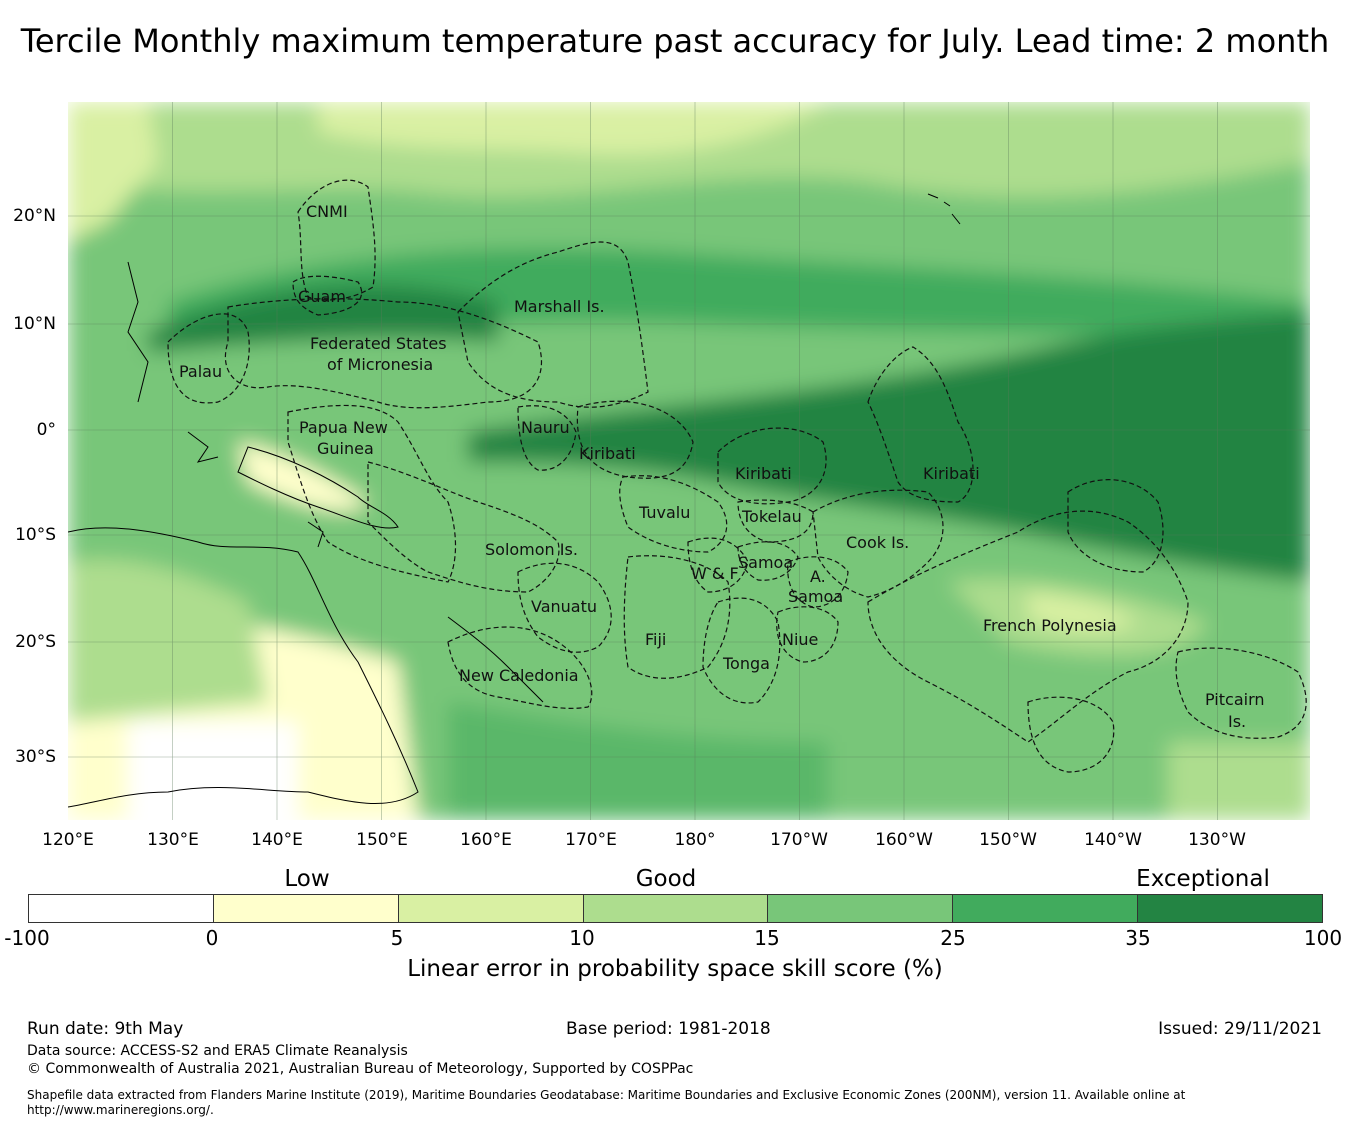  I want to click on eez-niue, so click(807, 634).